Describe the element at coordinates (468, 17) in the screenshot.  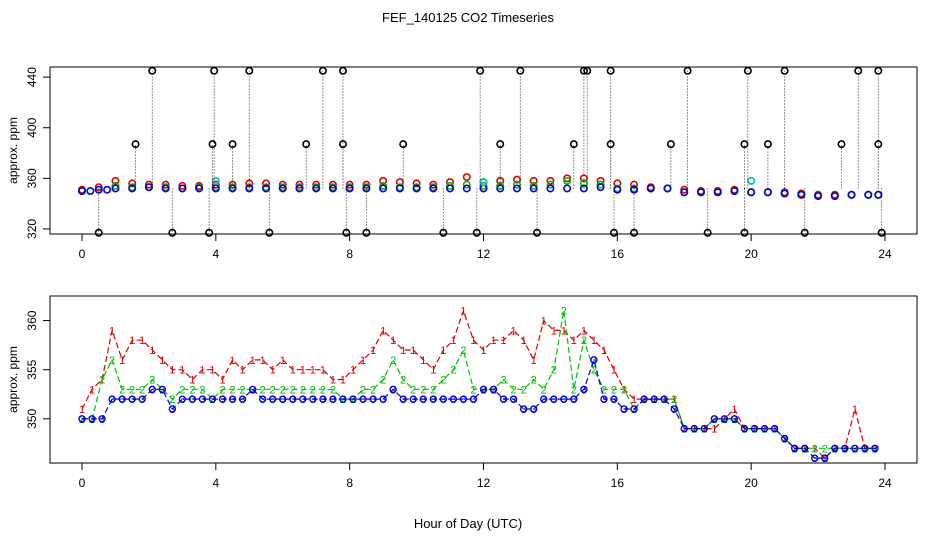
I see `chart-title: FEF_140125 CO2 Timeseries` at that location.